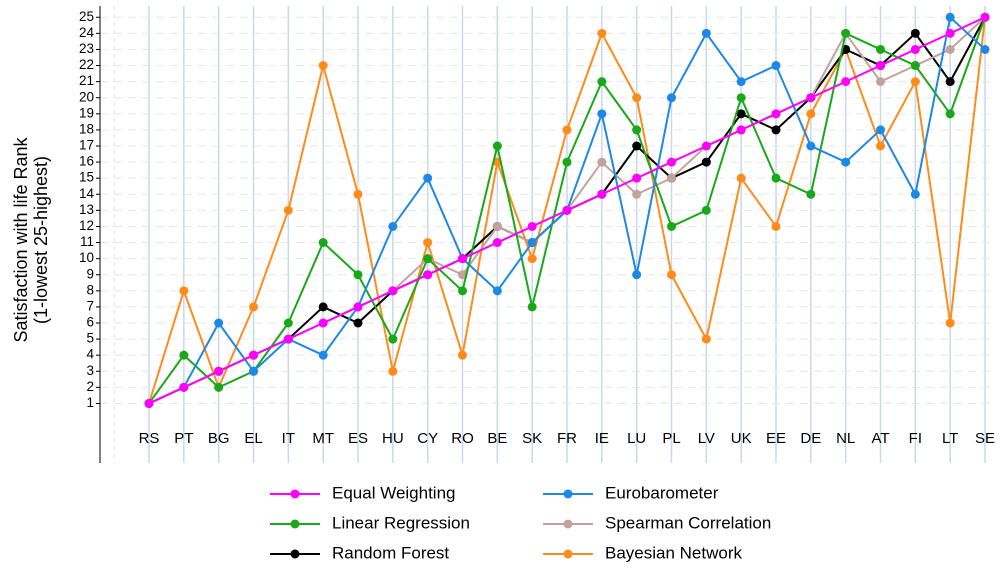 The height and width of the screenshot is (573, 1002). Describe the element at coordinates (86, 128) in the screenshot. I see `y-tick-label: 18` at that location.